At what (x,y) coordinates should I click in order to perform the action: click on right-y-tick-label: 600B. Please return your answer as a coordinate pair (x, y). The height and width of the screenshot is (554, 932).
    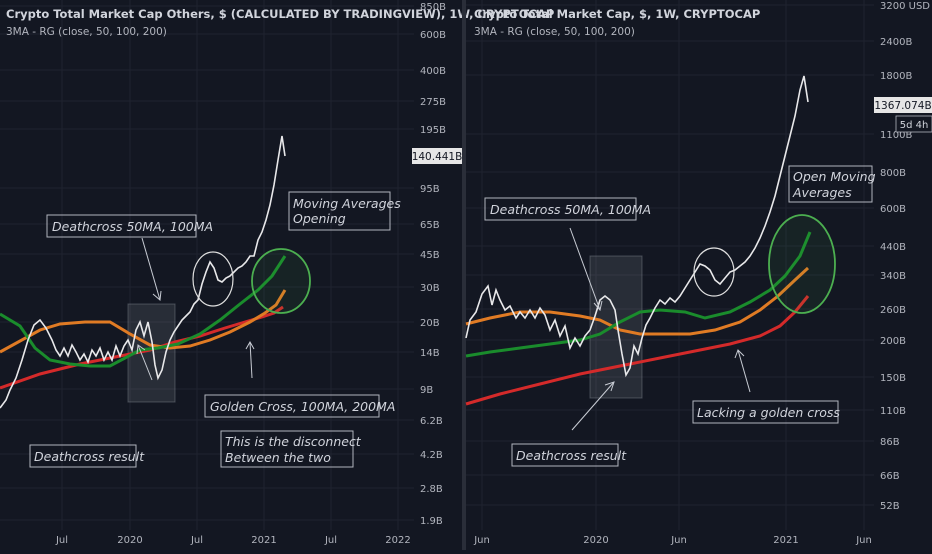
    Looking at the image, I should click on (893, 209).